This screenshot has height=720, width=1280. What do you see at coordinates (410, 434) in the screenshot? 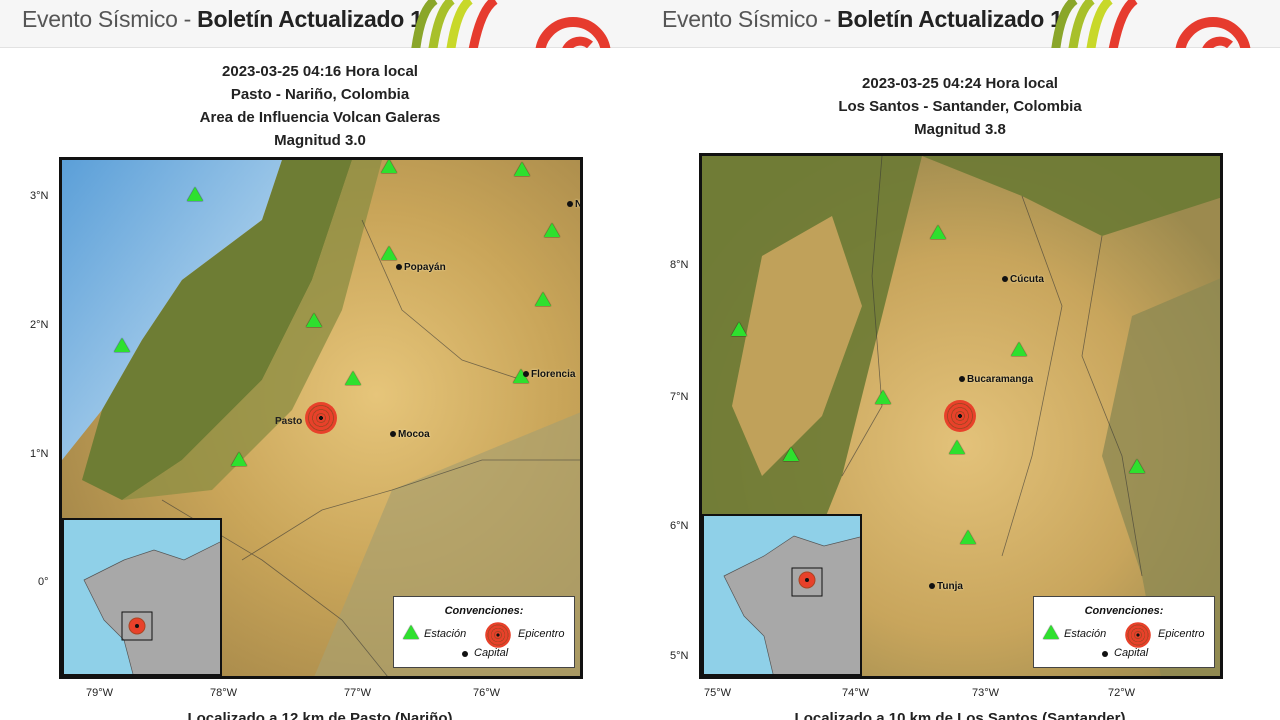
I see `capital-label: Mocoa` at bounding box center [410, 434].